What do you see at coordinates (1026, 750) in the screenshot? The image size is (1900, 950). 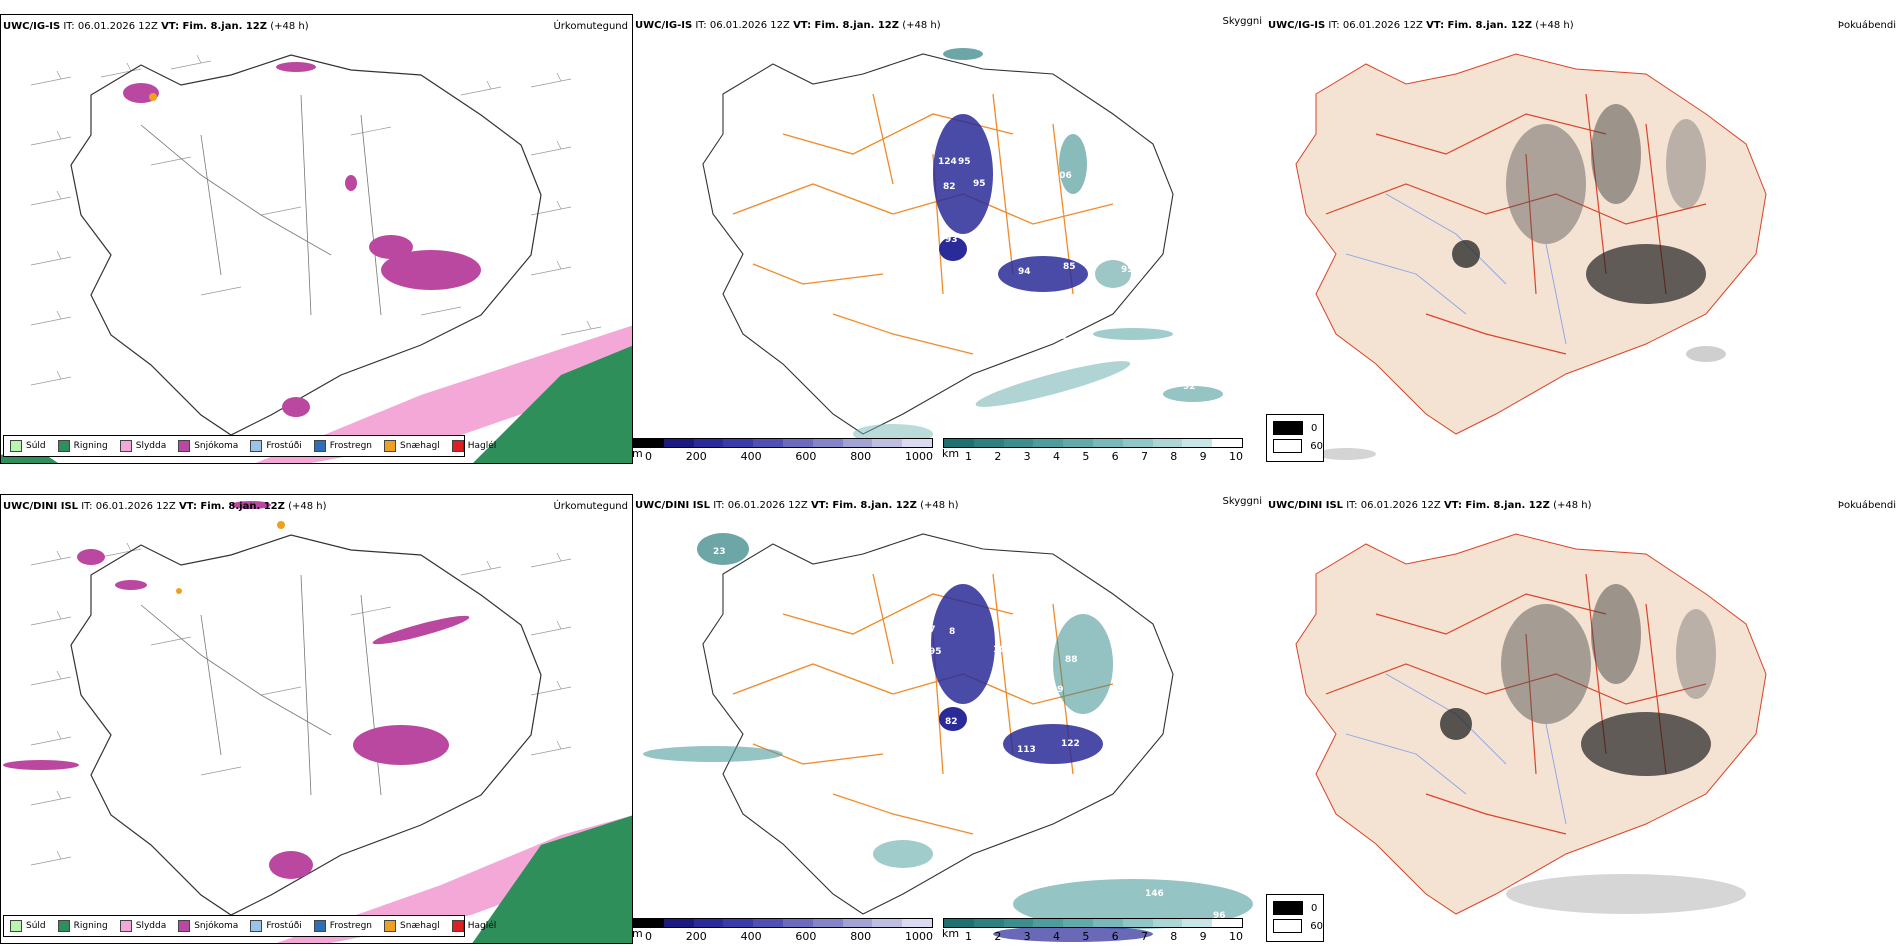 I see `cloud-label: 113` at bounding box center [1026, 750].